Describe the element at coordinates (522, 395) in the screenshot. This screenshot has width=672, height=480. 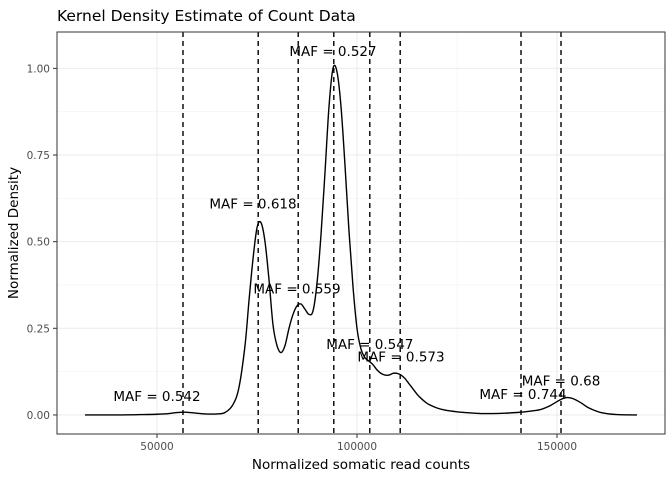
I see `maf-label-7: MAF = 0.744` at that location.